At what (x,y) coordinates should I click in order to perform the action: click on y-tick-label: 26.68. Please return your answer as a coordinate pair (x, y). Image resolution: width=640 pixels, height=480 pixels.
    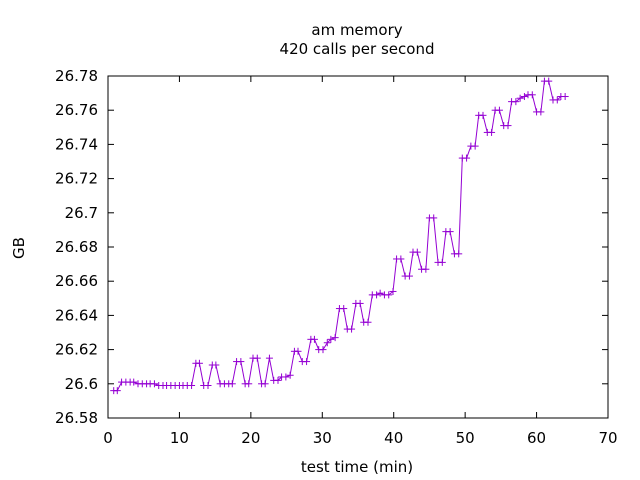
    Looking at the image, I should click on (76, 247).